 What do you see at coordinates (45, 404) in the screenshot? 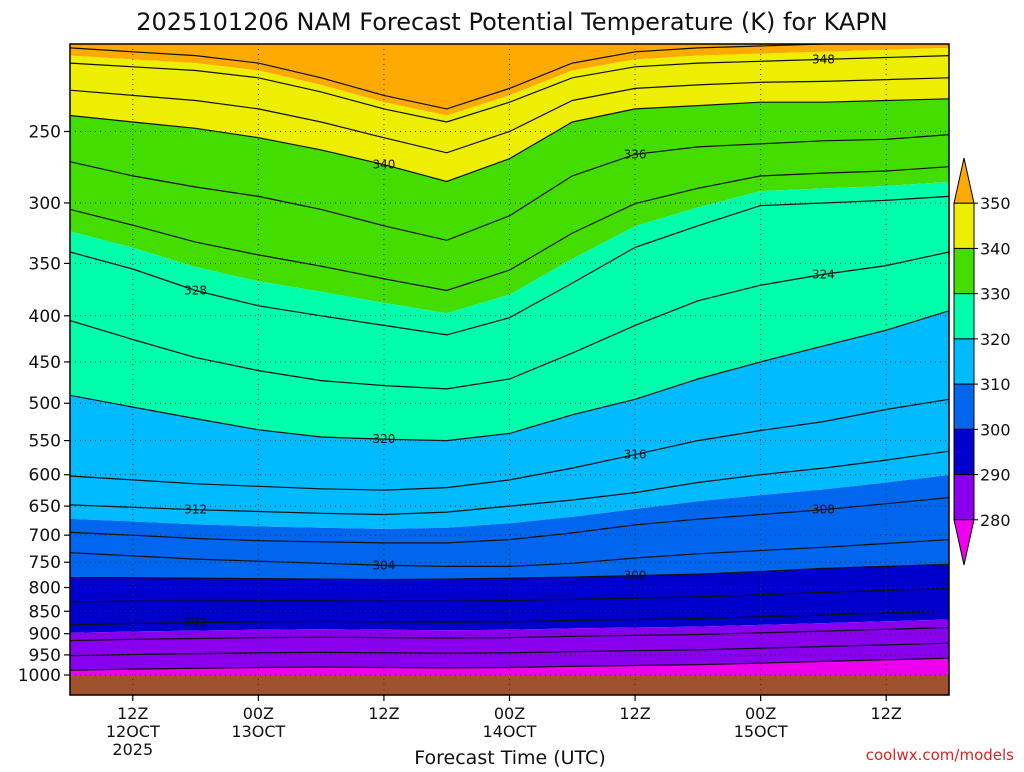
I see `y-tick-label: 500` at bounding box center [45, 404].